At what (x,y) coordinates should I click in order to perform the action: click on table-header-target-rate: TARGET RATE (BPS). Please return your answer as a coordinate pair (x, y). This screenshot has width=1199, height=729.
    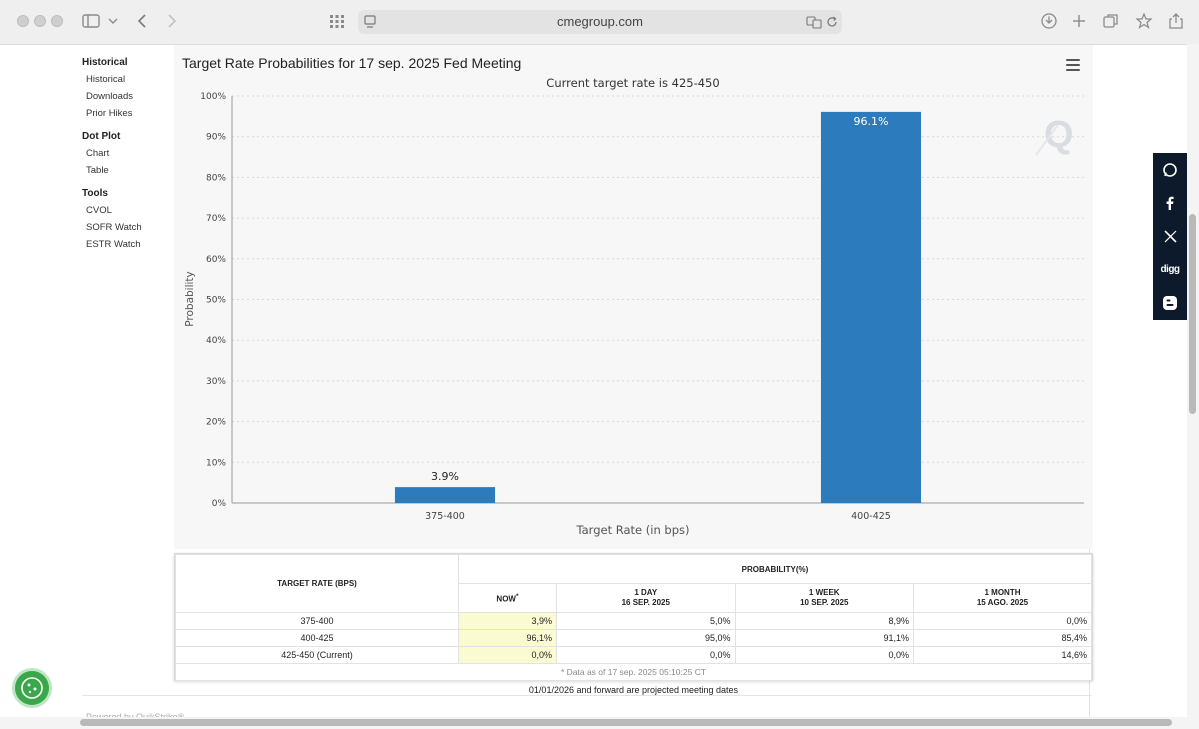
    Looking at the image, I should click on (317, 583).